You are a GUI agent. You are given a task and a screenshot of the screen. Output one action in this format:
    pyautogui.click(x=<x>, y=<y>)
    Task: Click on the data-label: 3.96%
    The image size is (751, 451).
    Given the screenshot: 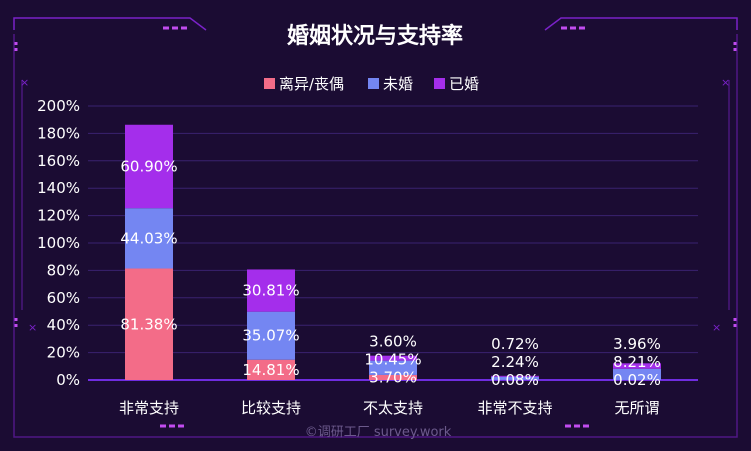 What is the action you would take?
    pyautogui.click(x=637, y=344)
    